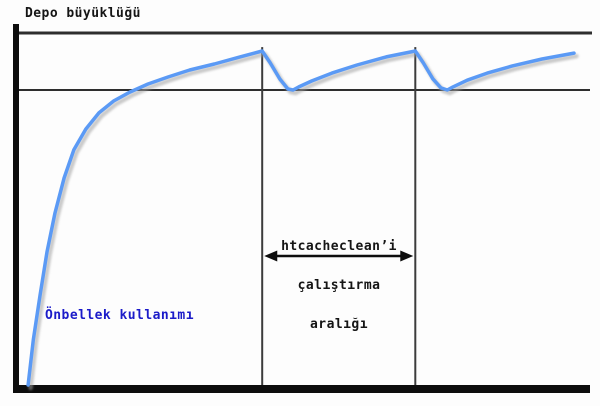 The height and width of the screenshot is (406, 600). I want to click on cleaning-interval-label-line2: çalıştırma, so click(339, 285).